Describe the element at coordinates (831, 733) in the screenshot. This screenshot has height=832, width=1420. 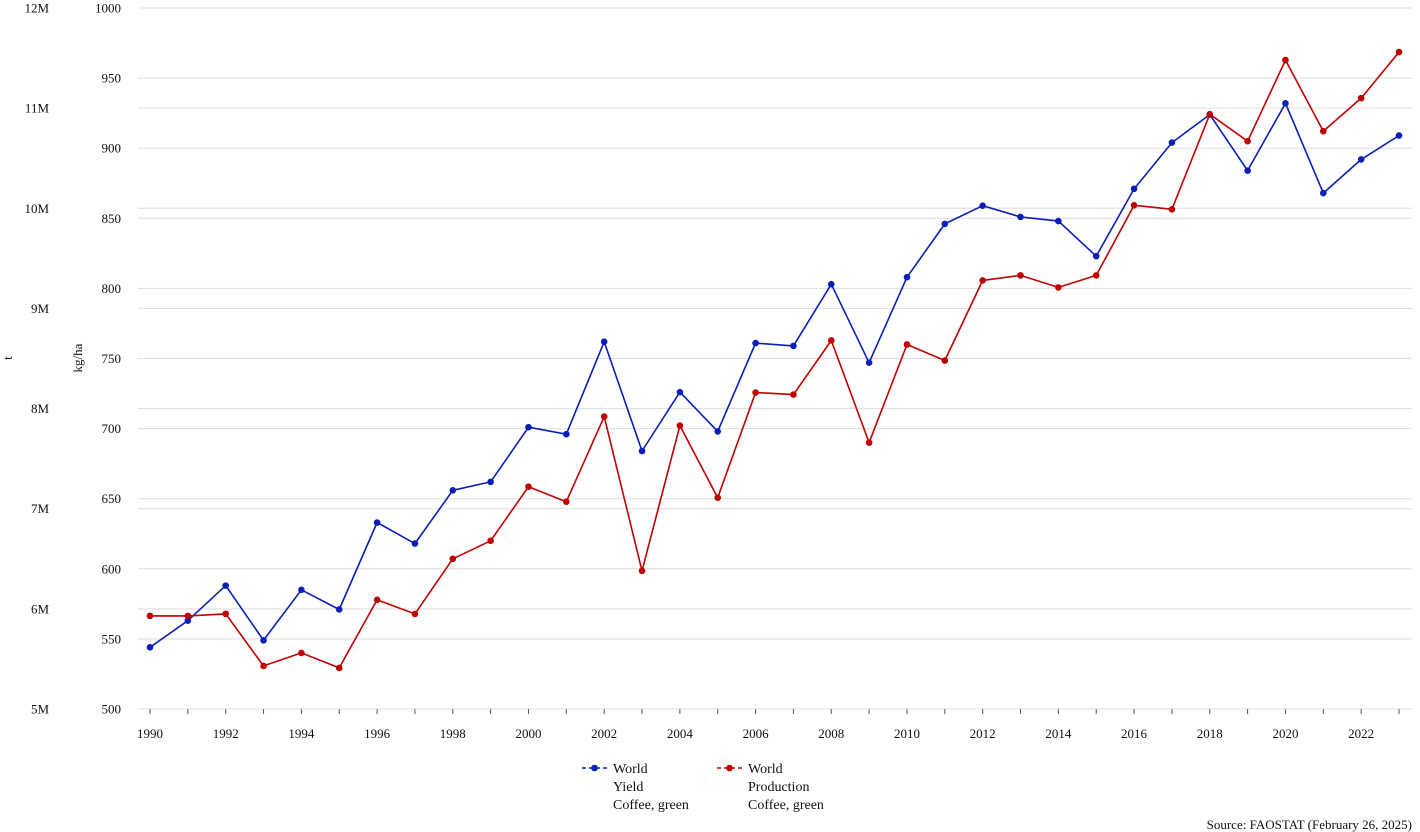
I see `x-tick-label: 2008` at that location.